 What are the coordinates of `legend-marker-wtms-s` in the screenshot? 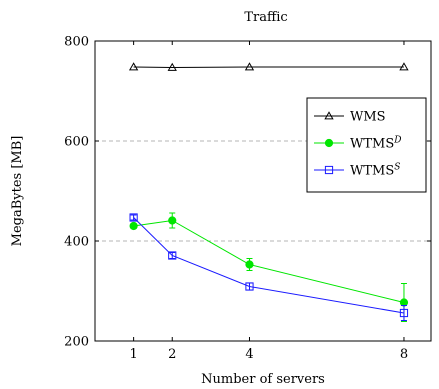 It's located at (329, 170).